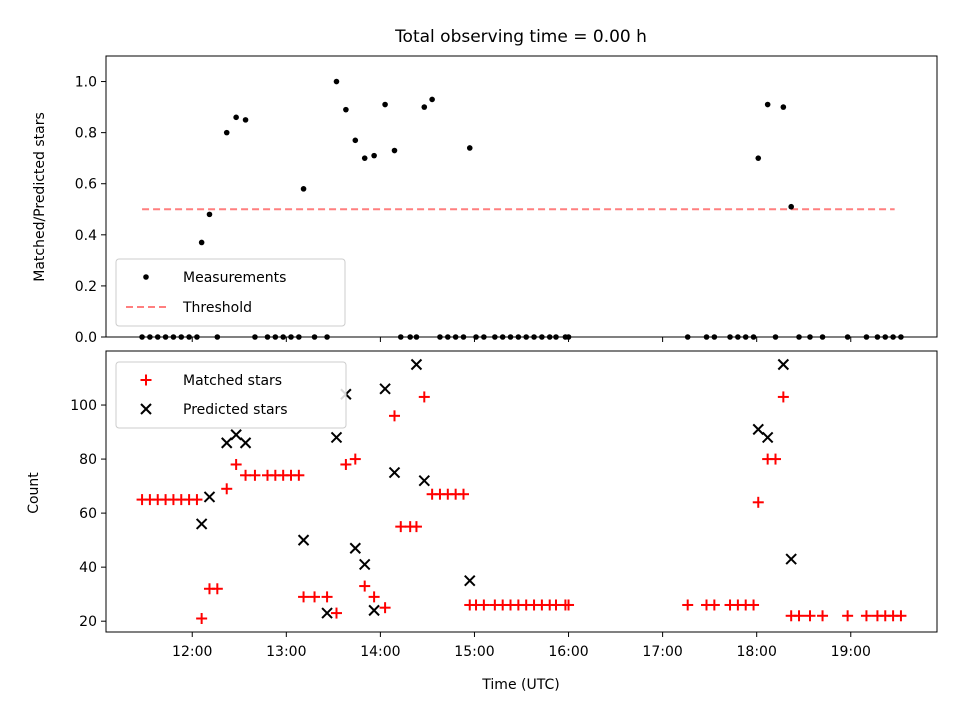  Describe the element at coordinates (88, 460) in the screenshot. I see `bottom-y-tick-label: 80` at that location.